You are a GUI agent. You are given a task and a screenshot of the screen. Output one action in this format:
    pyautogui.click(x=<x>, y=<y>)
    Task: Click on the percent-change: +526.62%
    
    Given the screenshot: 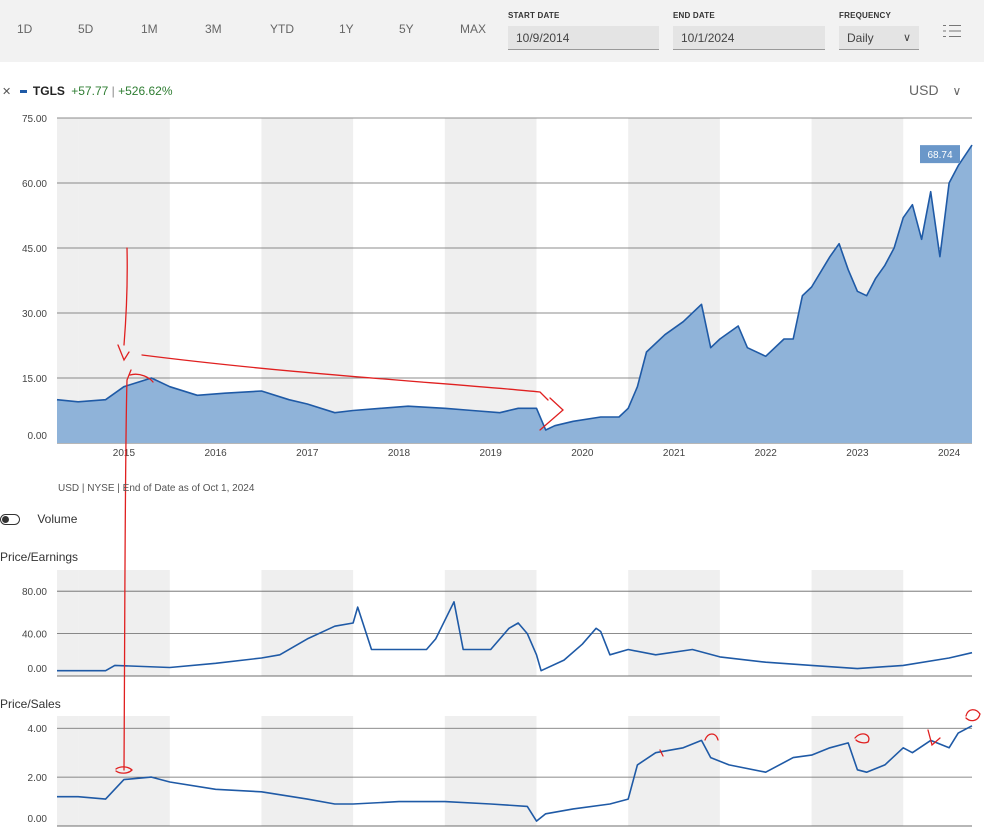 What is the action you would take?
    pyautogui.click(x=145, y=91)
    